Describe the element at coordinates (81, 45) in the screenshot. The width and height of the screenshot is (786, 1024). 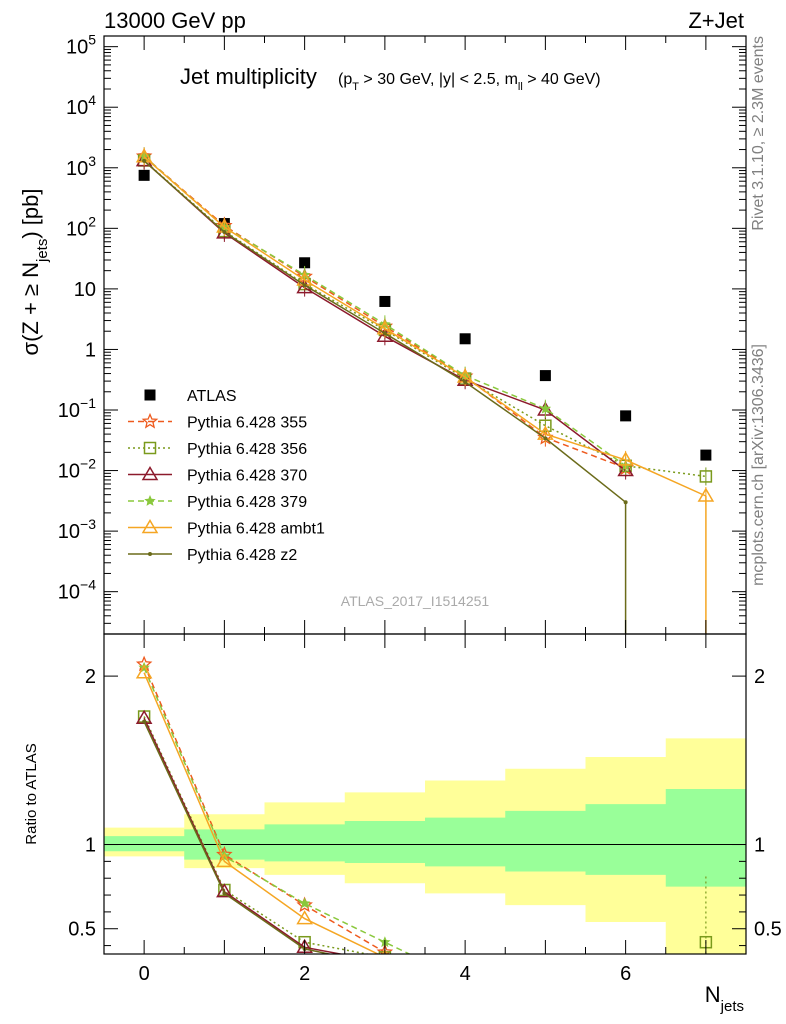
I see `y-tick-label: 10⁵` at that location.